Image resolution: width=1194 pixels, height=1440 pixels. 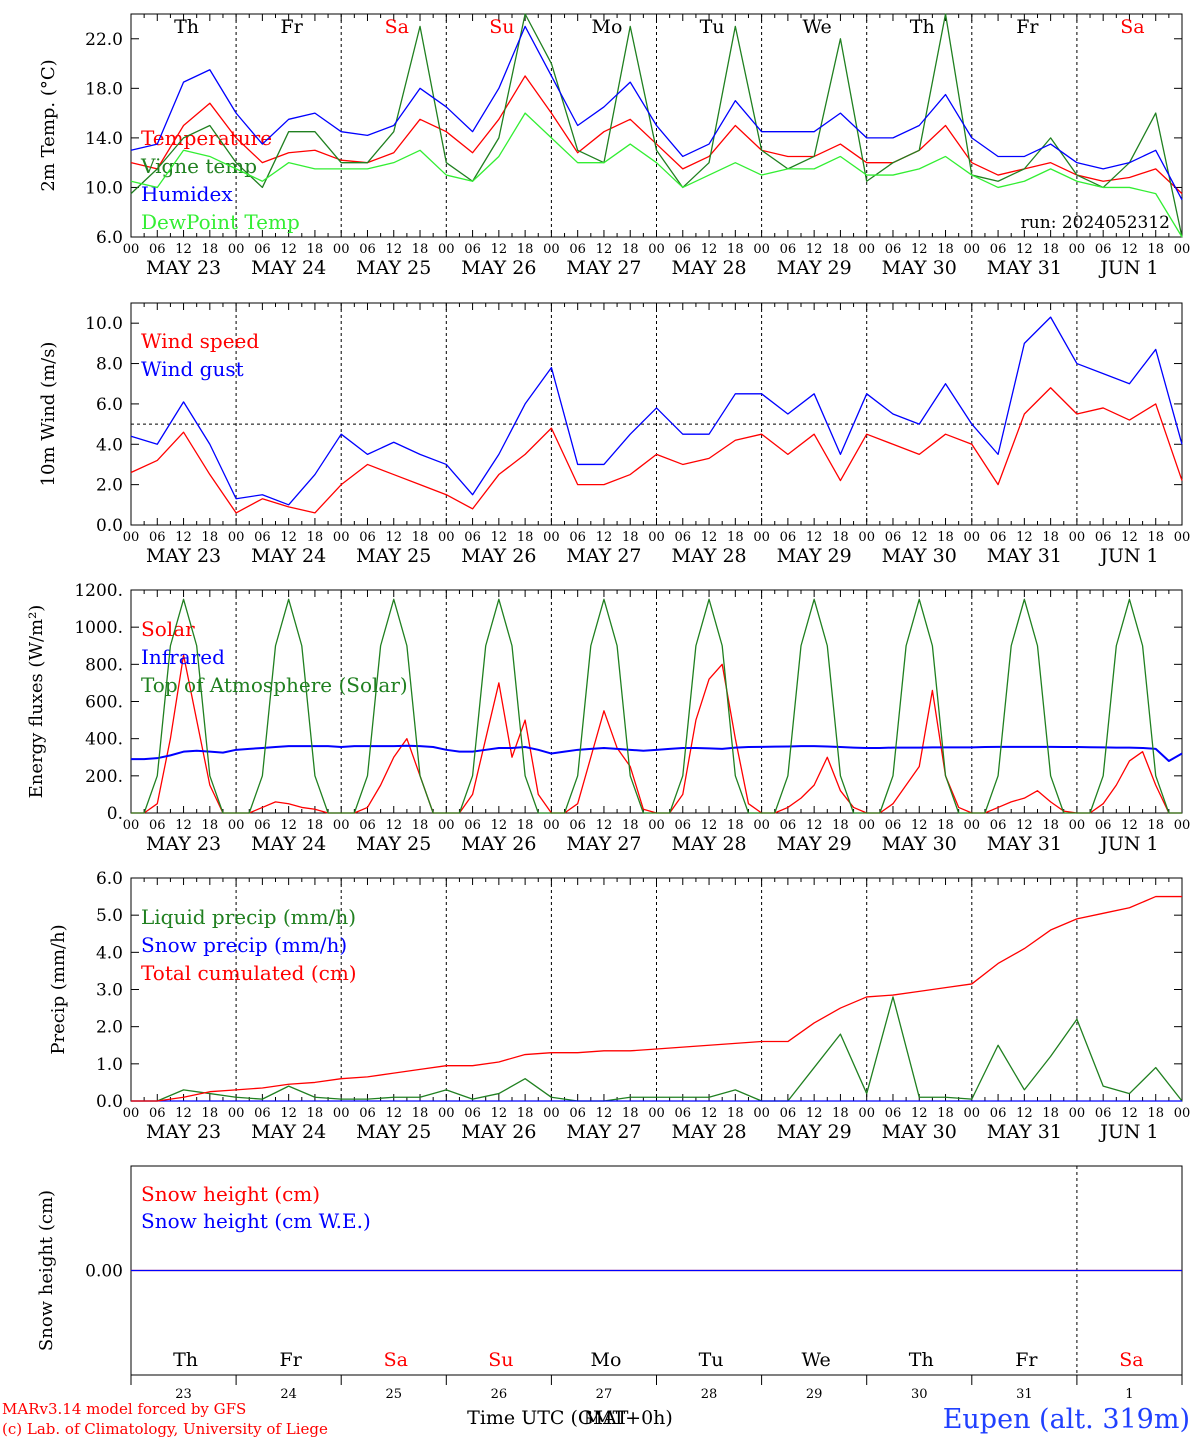 What do you see at coordinates (109, 365) in the screenshot?
I see `y-tick-label: 8.0` at bounding box center [109, 365].